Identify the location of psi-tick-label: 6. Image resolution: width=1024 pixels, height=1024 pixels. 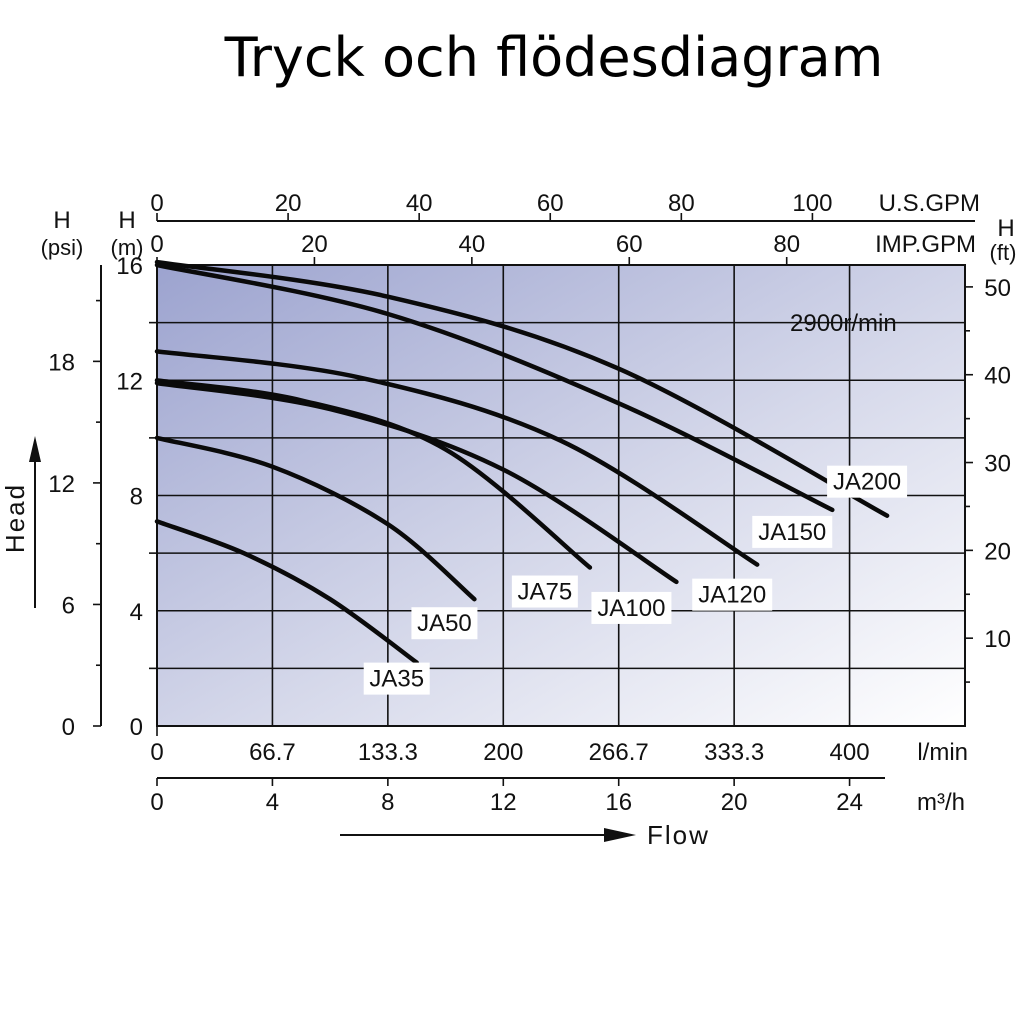
(68, 605).